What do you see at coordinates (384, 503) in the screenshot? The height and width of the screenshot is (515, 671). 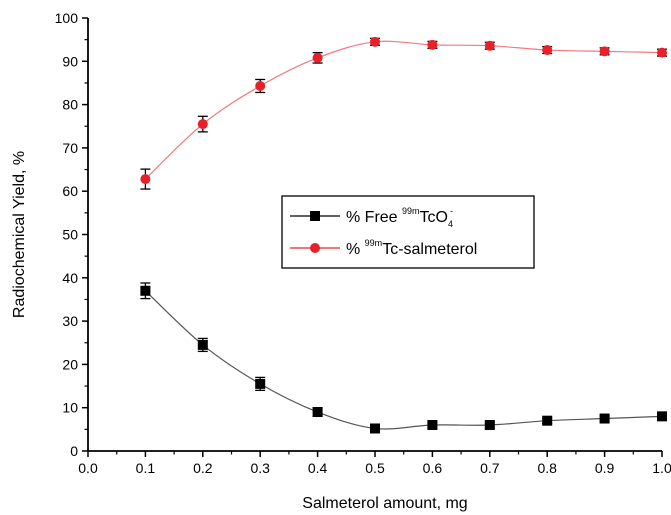 I see `x-axis-title: Salmeterol amount, mg` at bounding box center [384, 503].